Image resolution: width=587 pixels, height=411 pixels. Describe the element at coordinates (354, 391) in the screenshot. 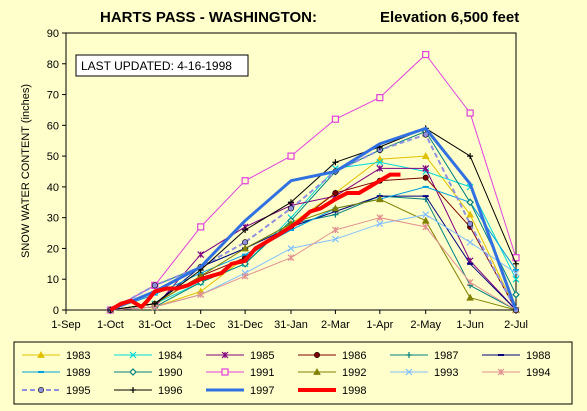

I see `legend-label: 1998` at that location.